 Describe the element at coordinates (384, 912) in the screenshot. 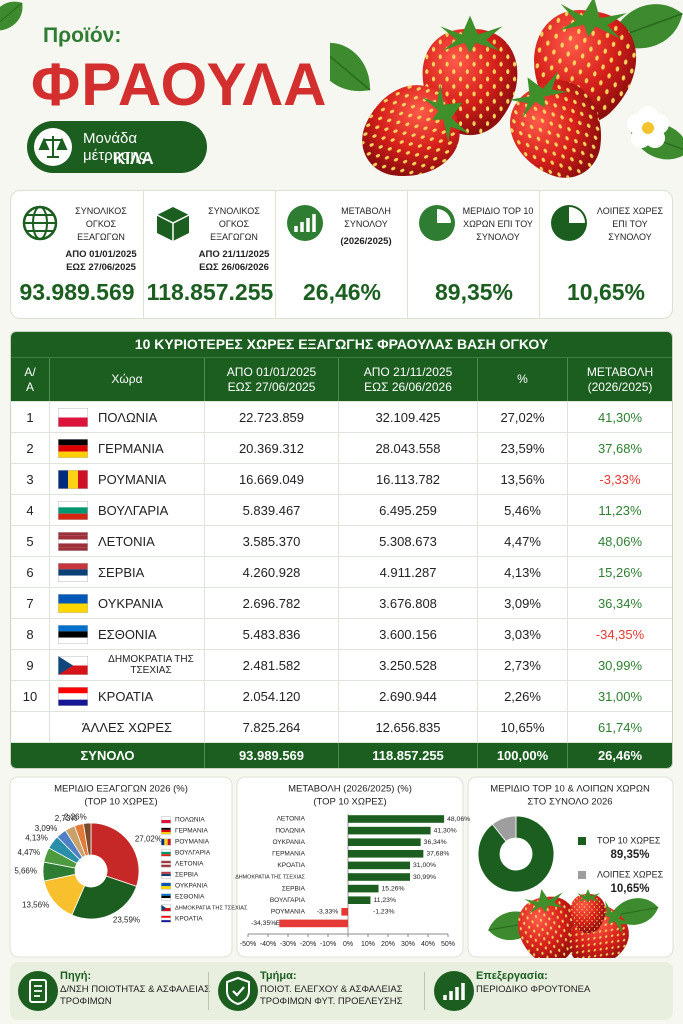

I see `annotation: -1,23%` at that location.